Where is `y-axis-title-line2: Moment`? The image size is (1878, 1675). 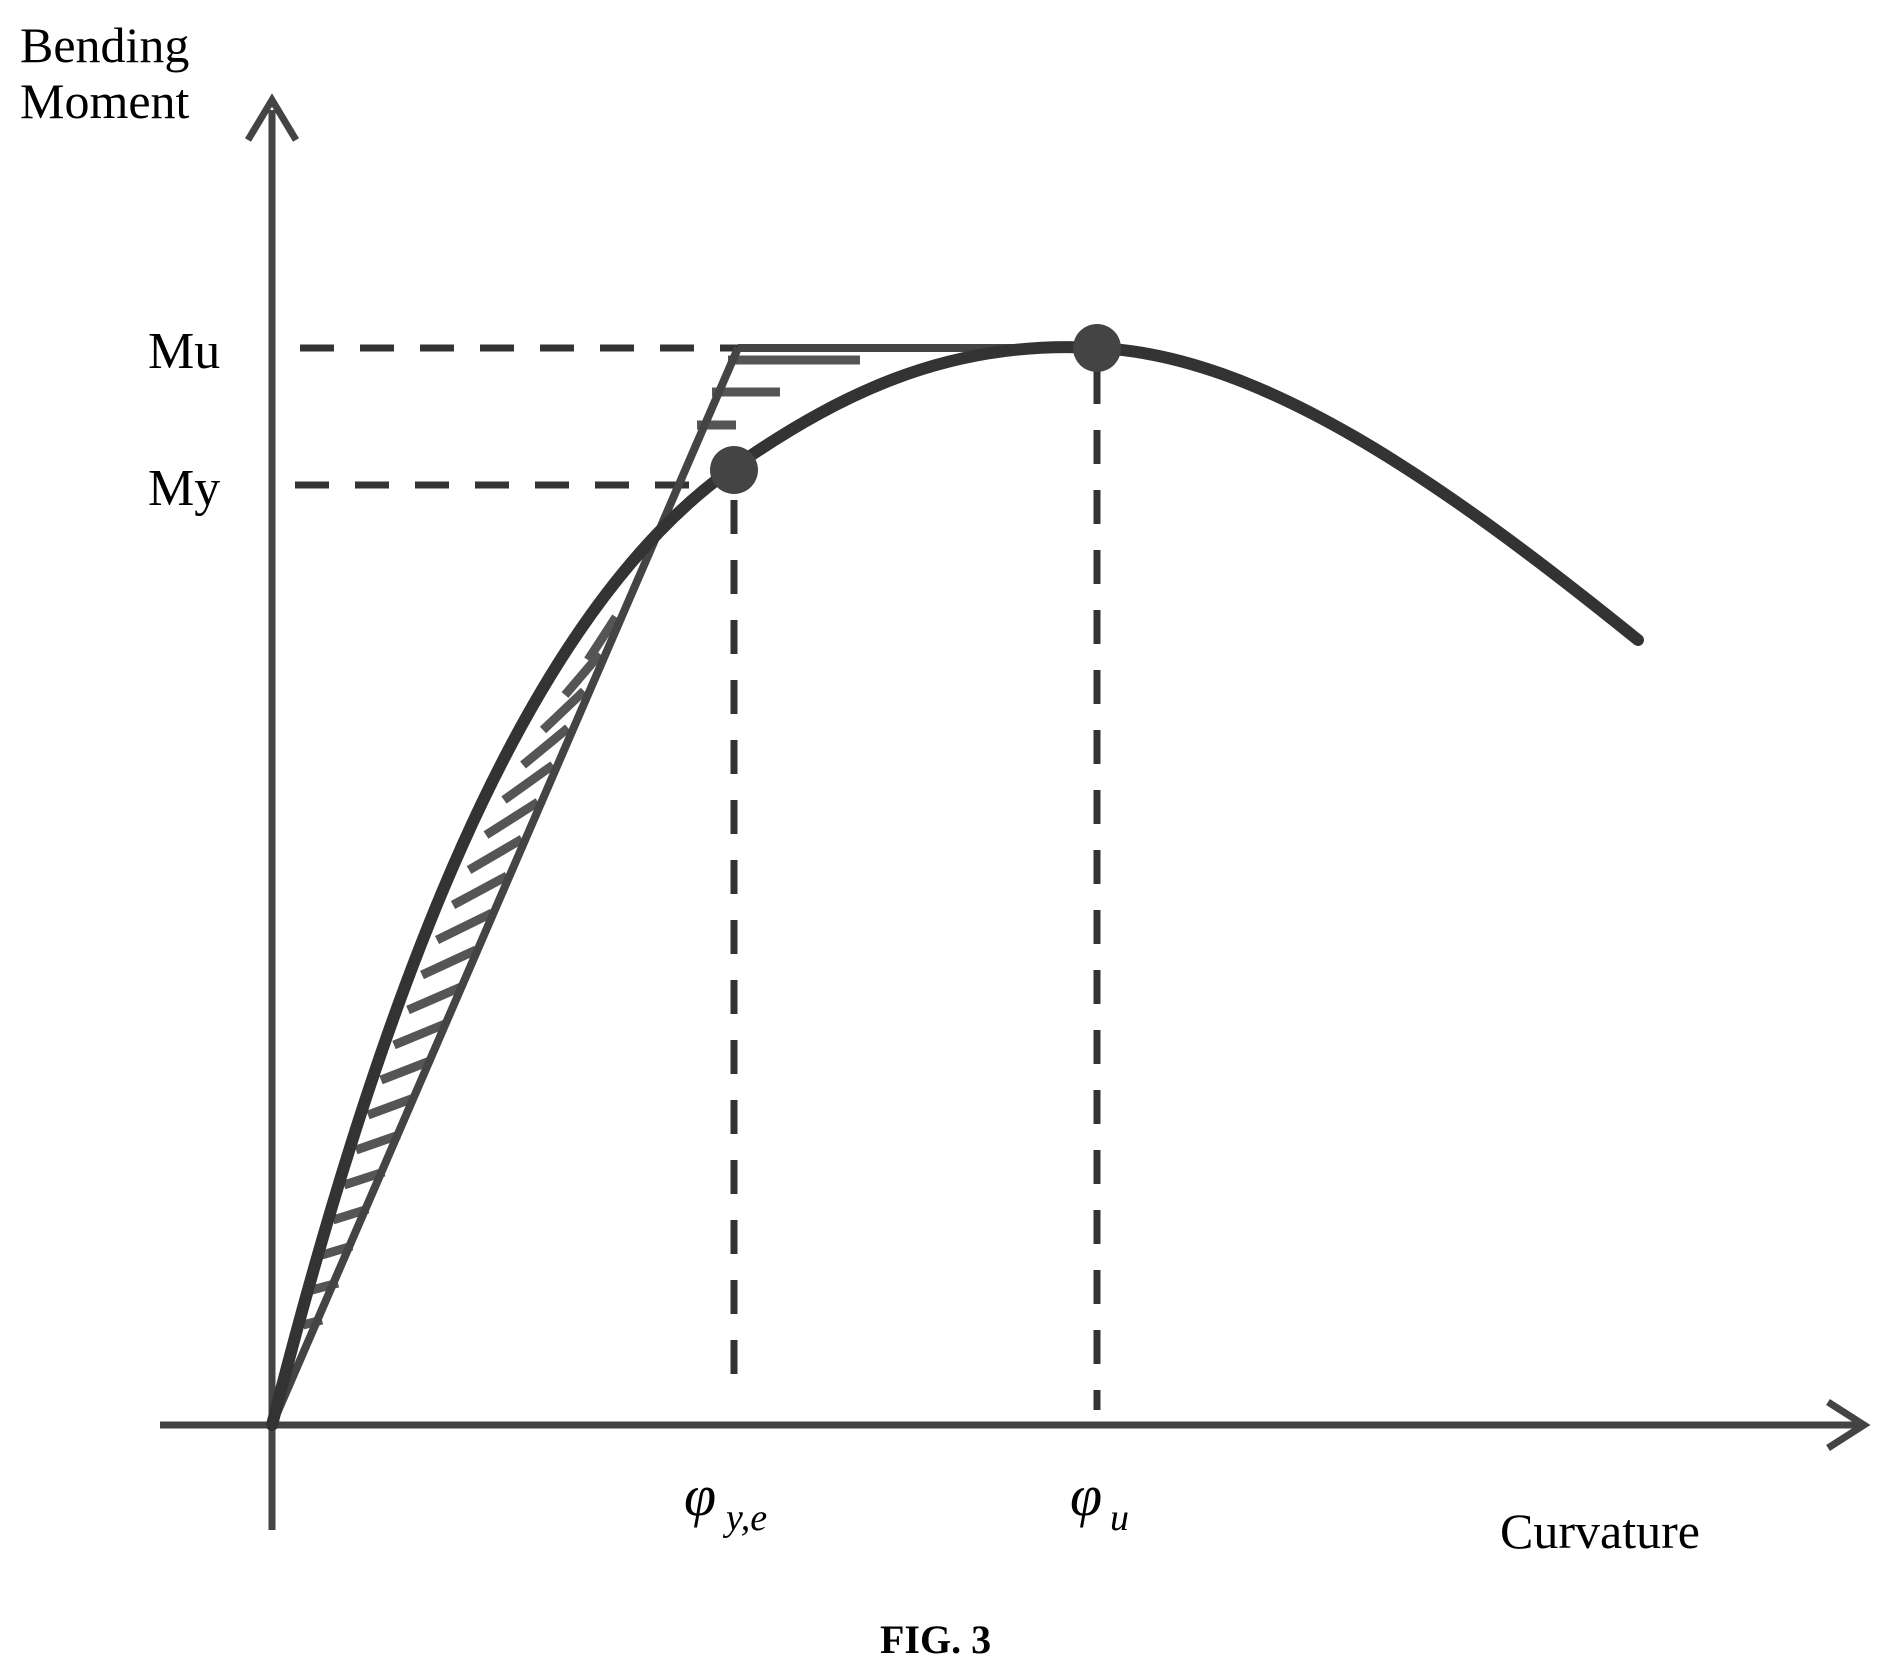 y-axis-title-line2: Moment is located at coordinates (105, 101).